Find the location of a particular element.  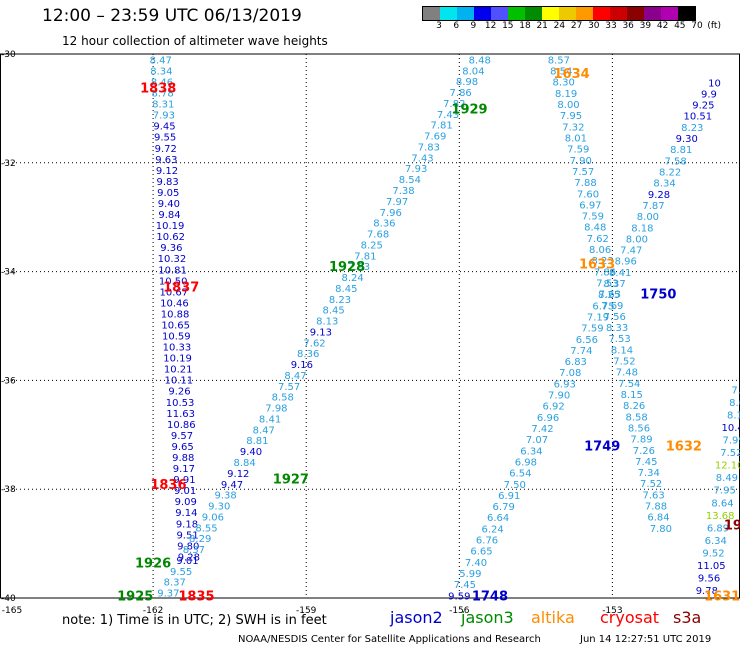

wave-height-value: 7.45 is located at coordinates (646, 462).